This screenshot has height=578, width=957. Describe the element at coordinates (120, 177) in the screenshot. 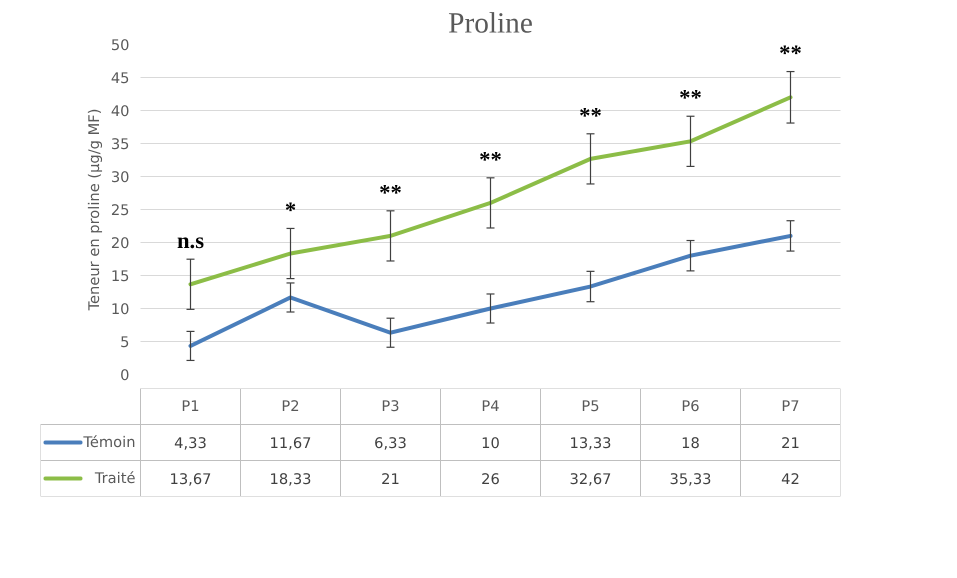

I see `y-tick-label: 30` at that location.